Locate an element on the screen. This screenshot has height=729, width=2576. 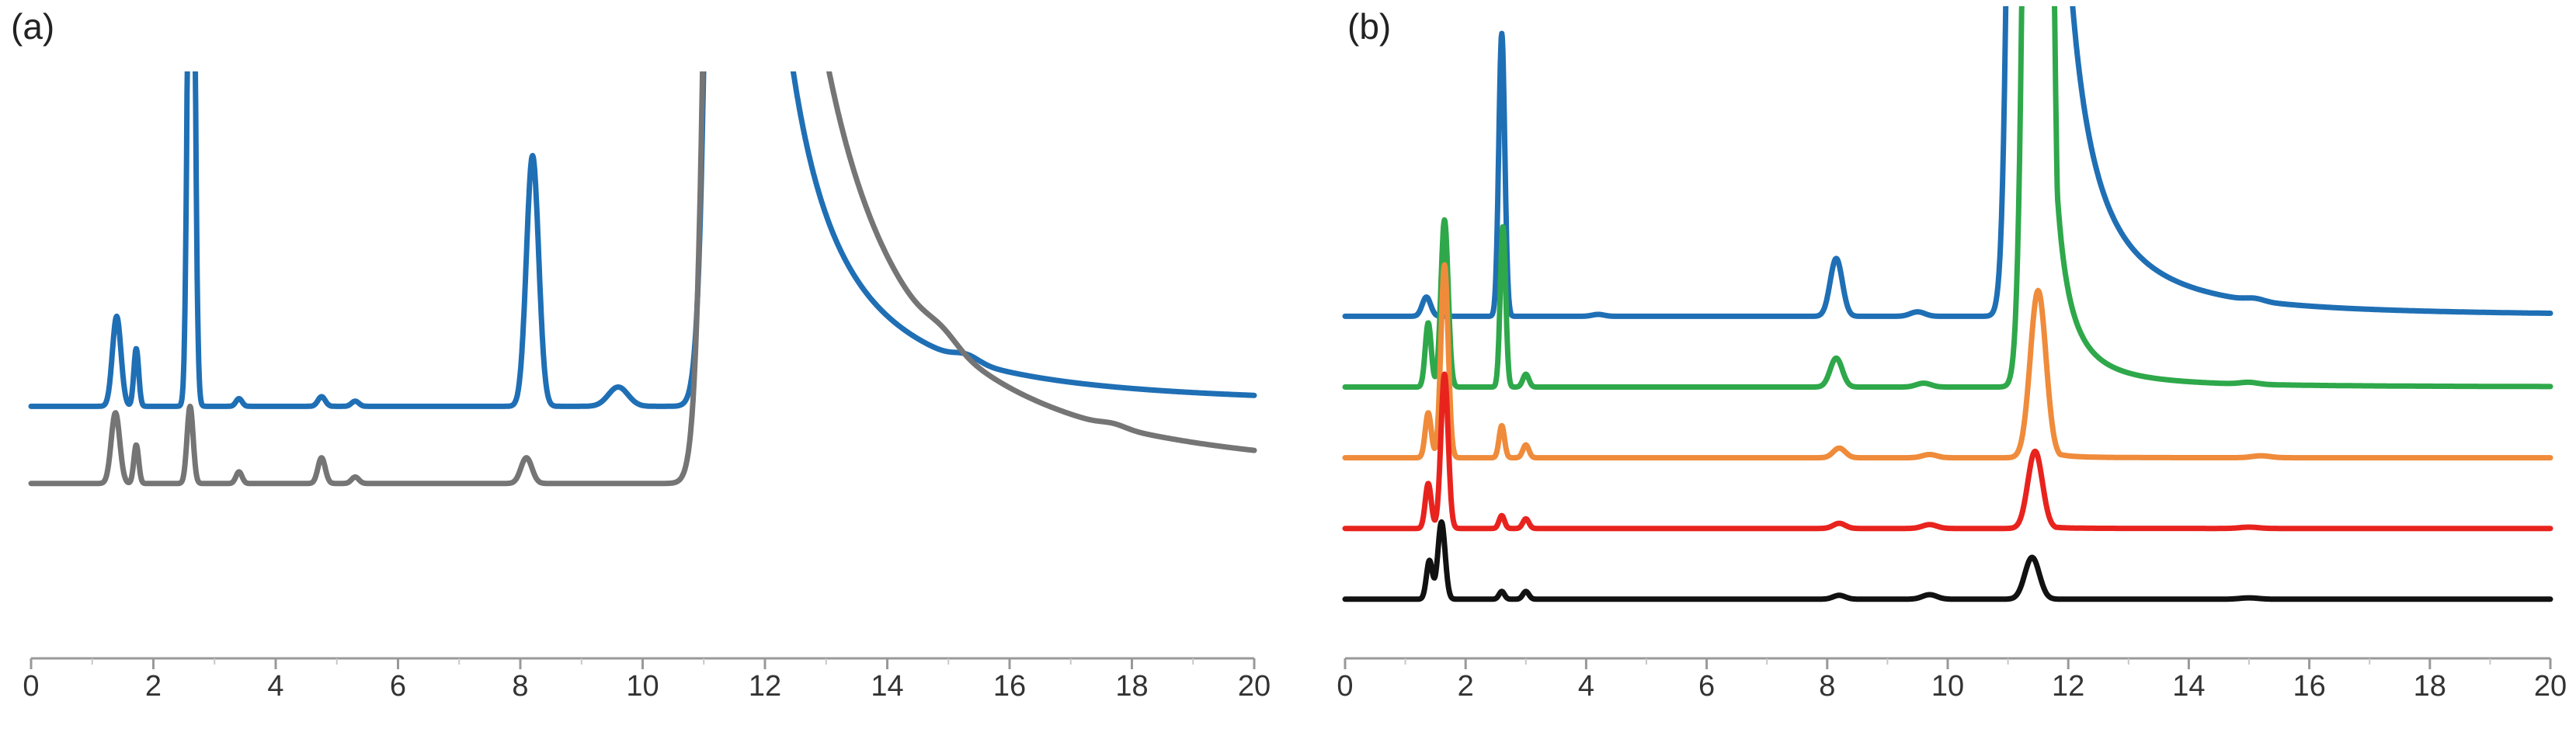
panel-b-x-ticks: 0 2 4 6 8 10 12 14 16 18 20 is located at coordinates (1952, 680).